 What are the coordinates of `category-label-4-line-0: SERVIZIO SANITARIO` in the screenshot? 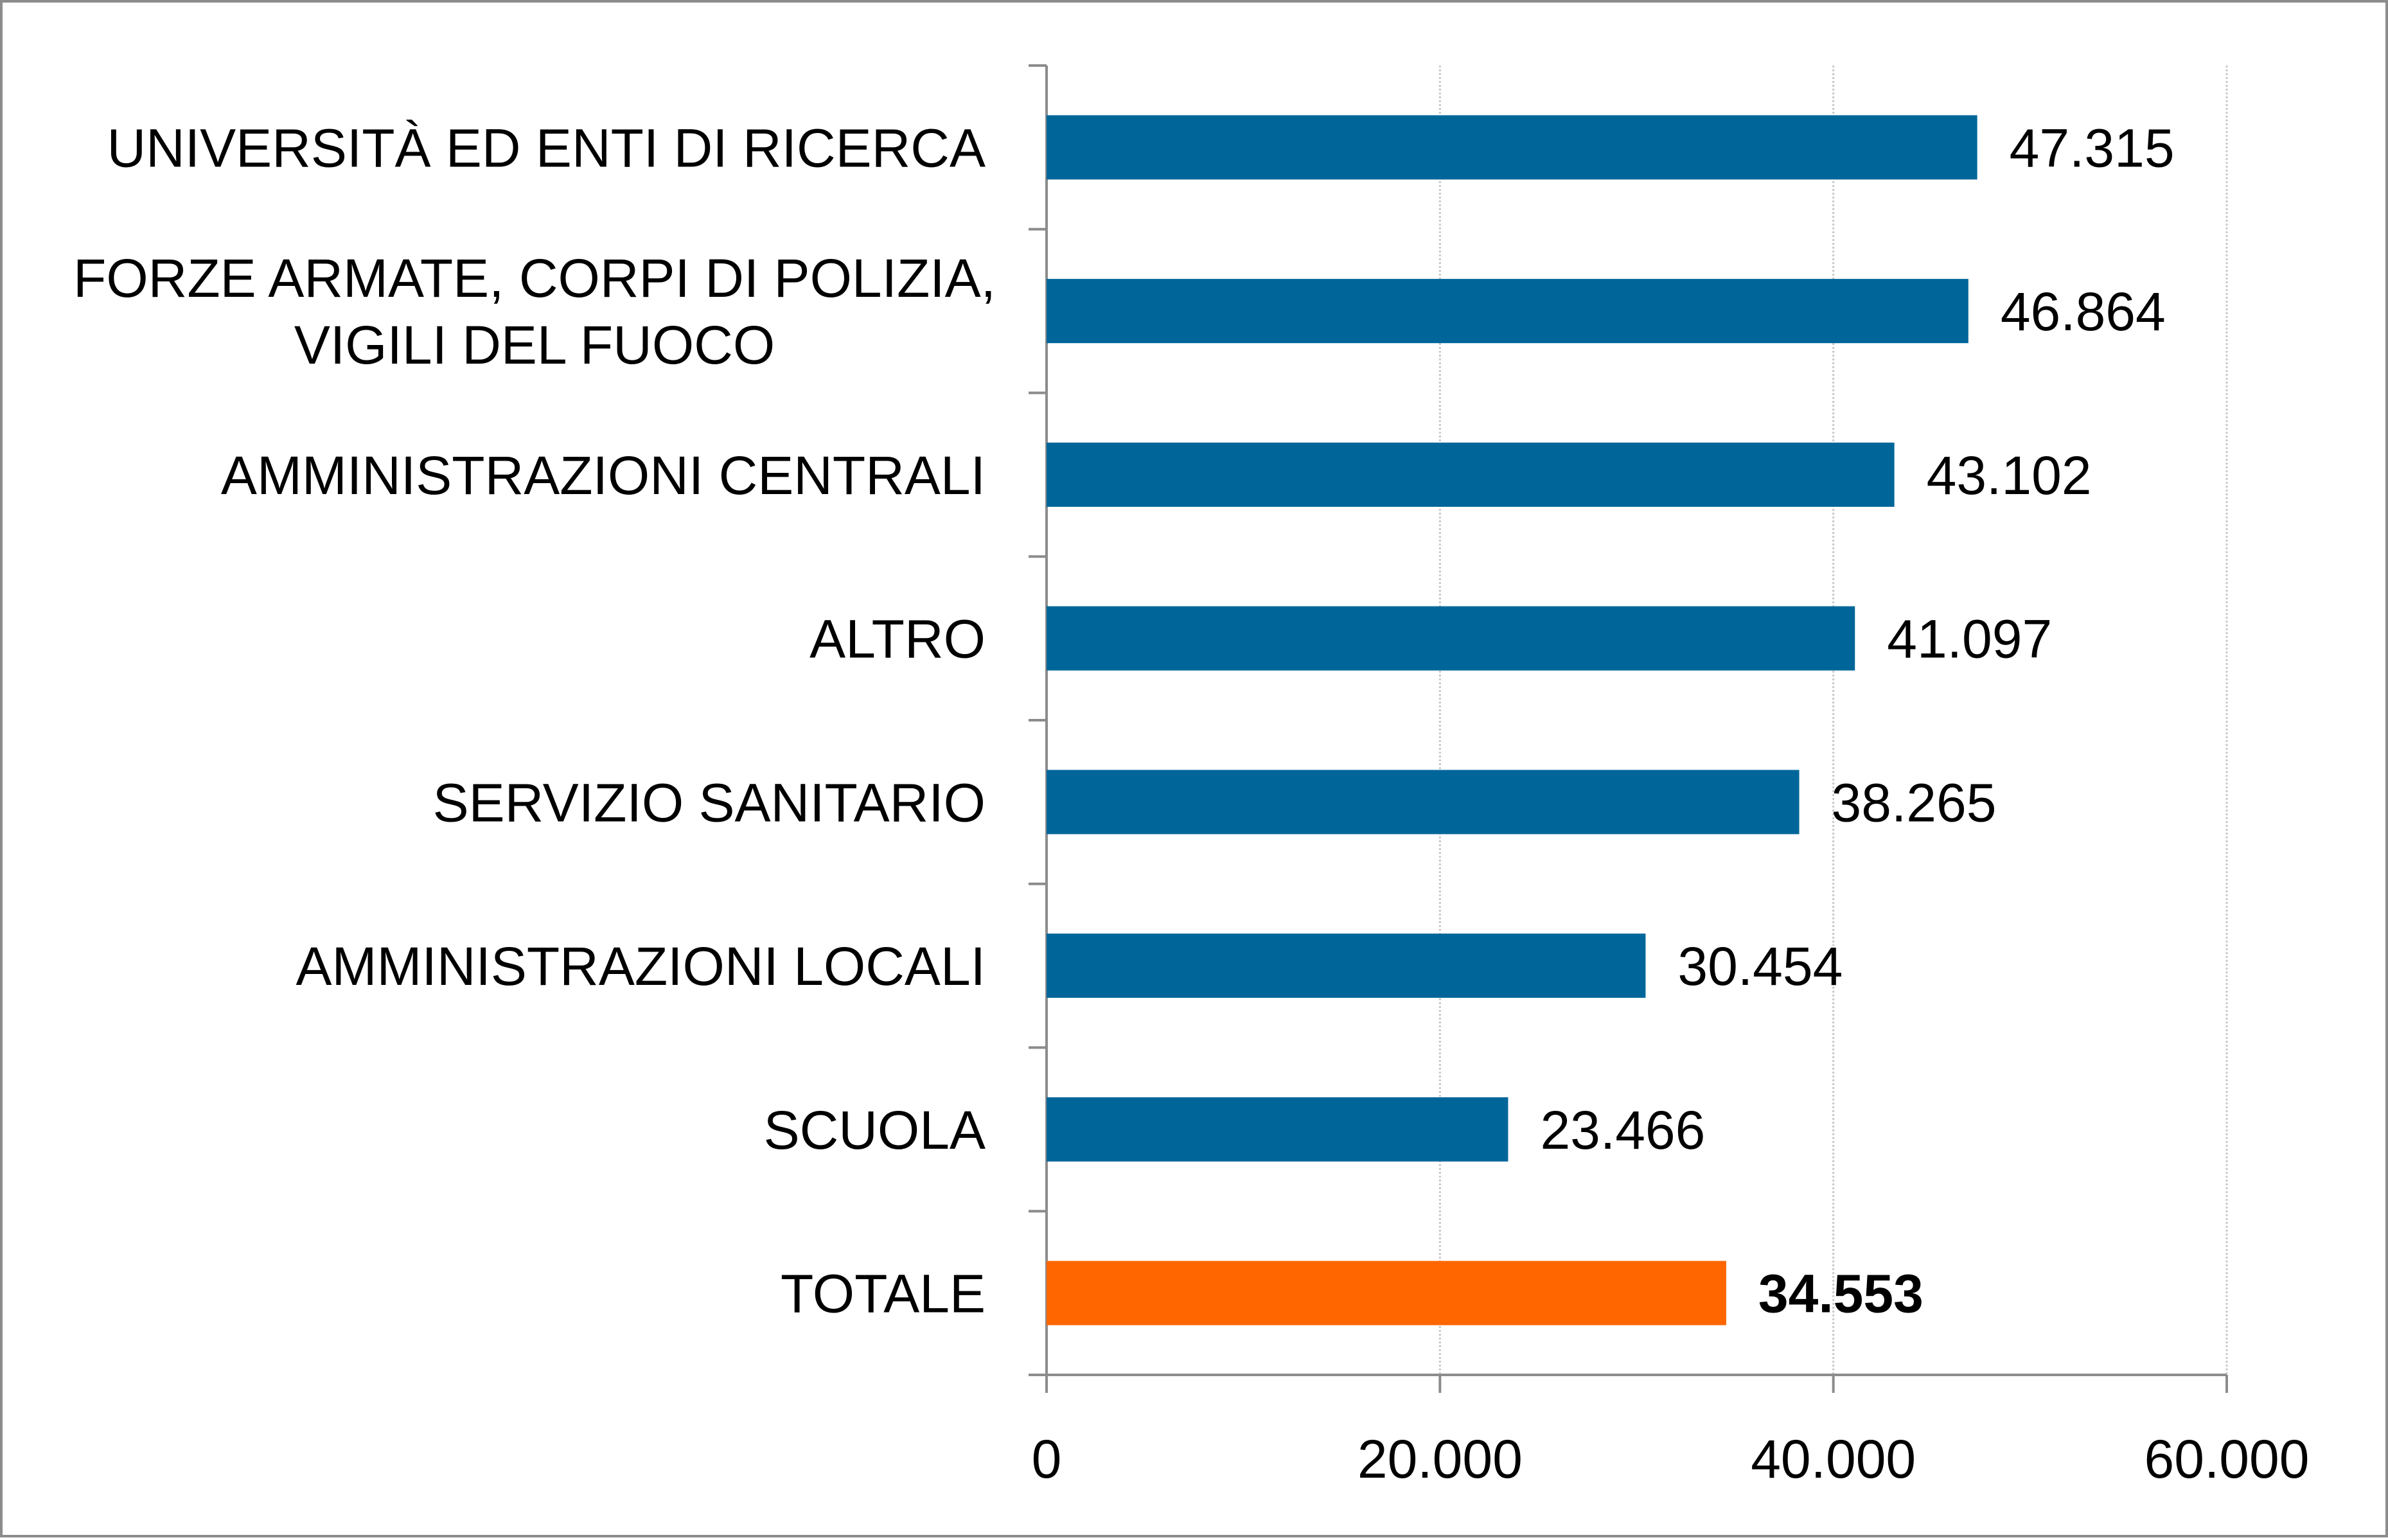 It's located at (710, 803).